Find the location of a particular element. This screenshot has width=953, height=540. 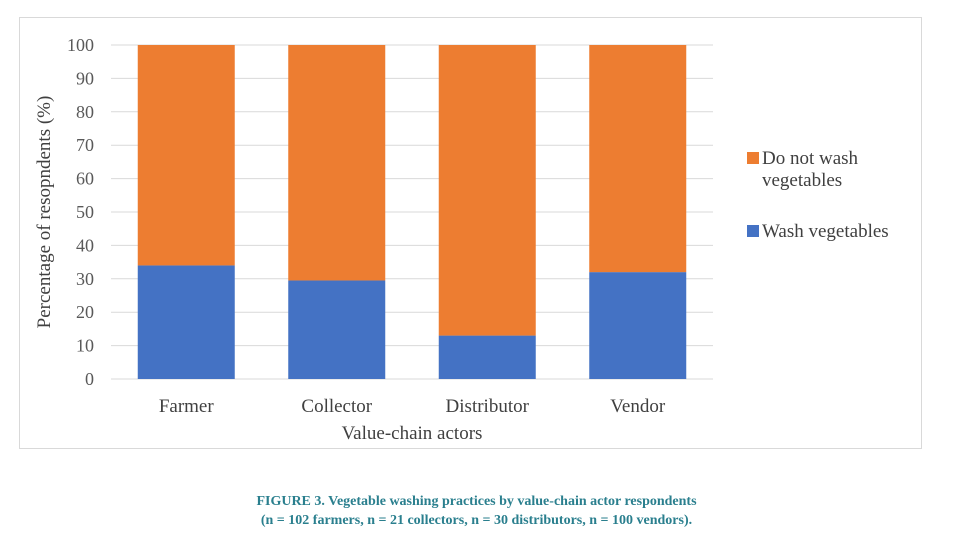

legend-label: Do not wash is located at coordinates (810, 158).